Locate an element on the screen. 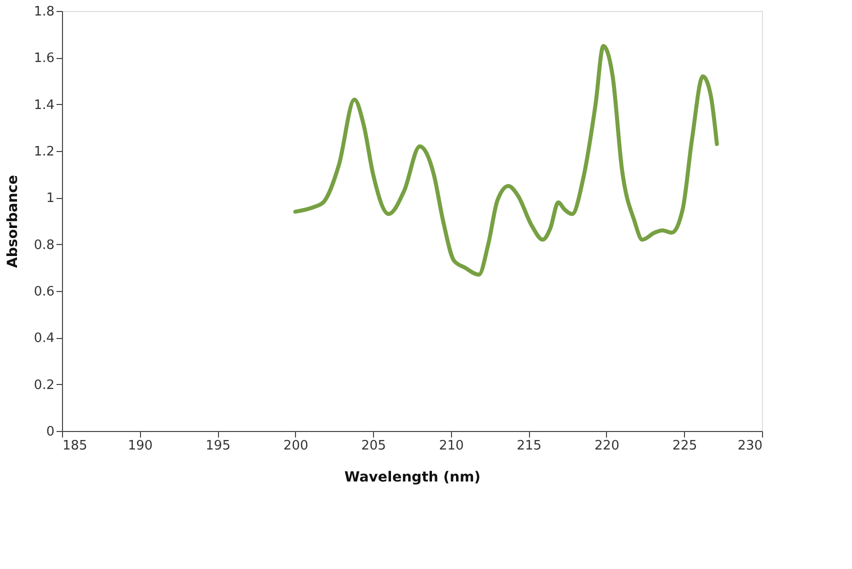 The image size is (852, 569). y-tick-label: 1.6 is located at coordinates (44, 58).